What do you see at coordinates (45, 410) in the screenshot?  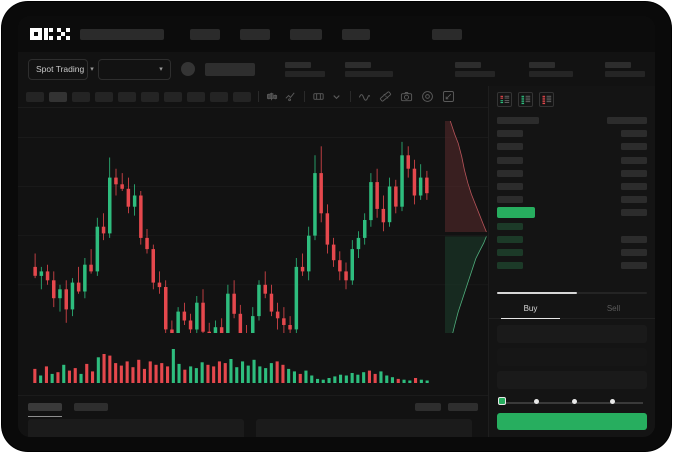 I see `bottom-tab-open-orders` at bounding box center [45, 410].